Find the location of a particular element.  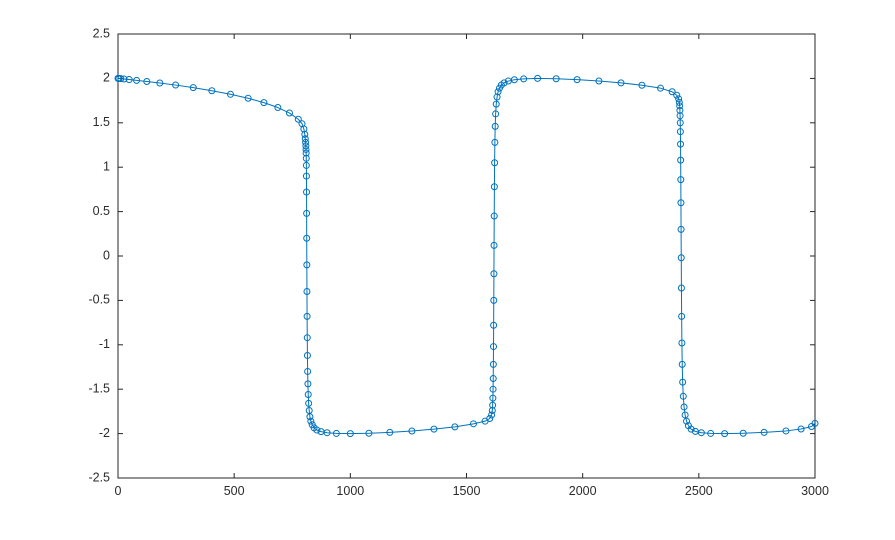

y-tick-label: 0 is located at coordinates (106, 255).